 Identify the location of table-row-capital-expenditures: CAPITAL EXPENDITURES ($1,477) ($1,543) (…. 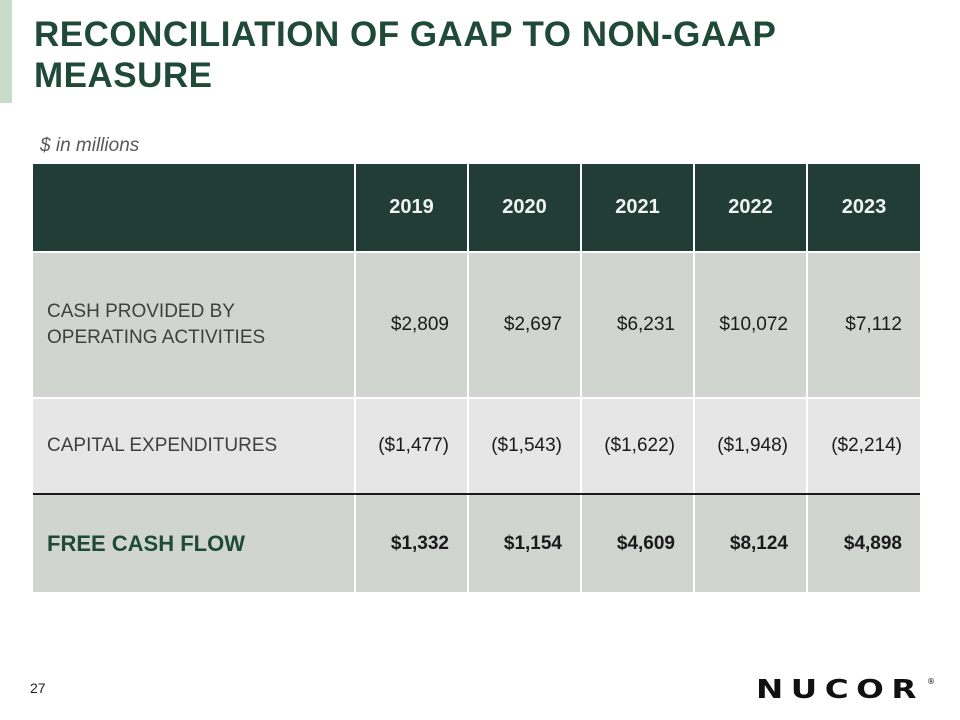
(476, 446).